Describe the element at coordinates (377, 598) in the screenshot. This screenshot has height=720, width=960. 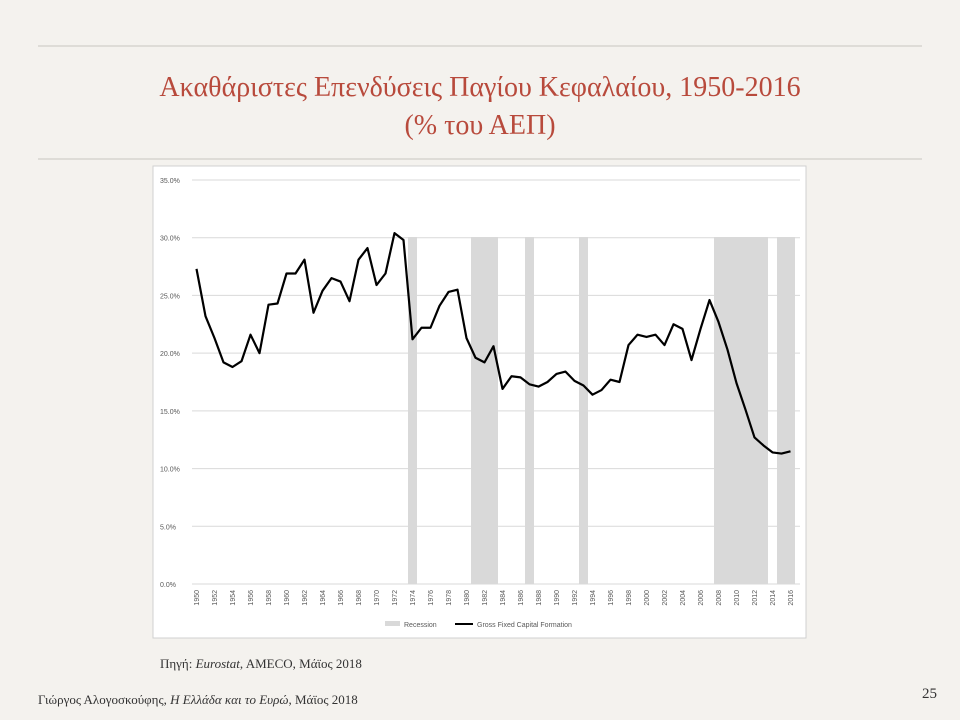
I see `x-tick-label: 1970` at that location.